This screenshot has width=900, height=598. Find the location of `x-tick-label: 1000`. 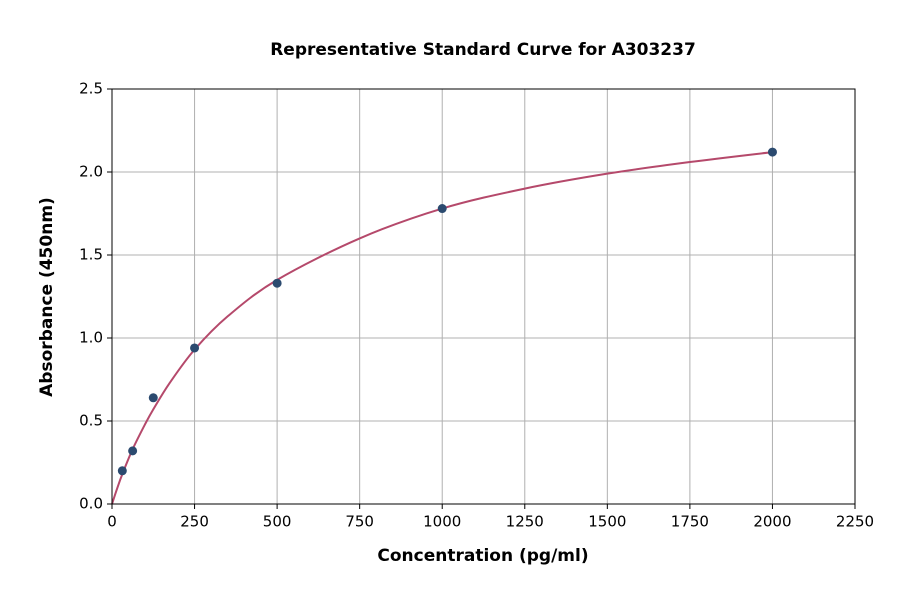

x-tick-label: 1000 is located at coordinates (442, 522).